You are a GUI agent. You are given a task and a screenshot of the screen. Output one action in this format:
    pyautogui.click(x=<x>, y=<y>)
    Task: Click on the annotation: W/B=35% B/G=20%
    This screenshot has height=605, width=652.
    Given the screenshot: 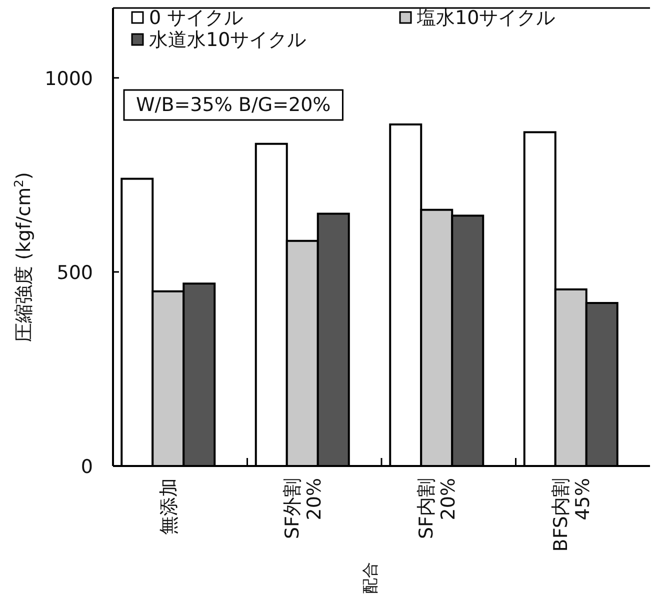 What is the action you would take?
    pyautogui.click(x=233, y=105)
    